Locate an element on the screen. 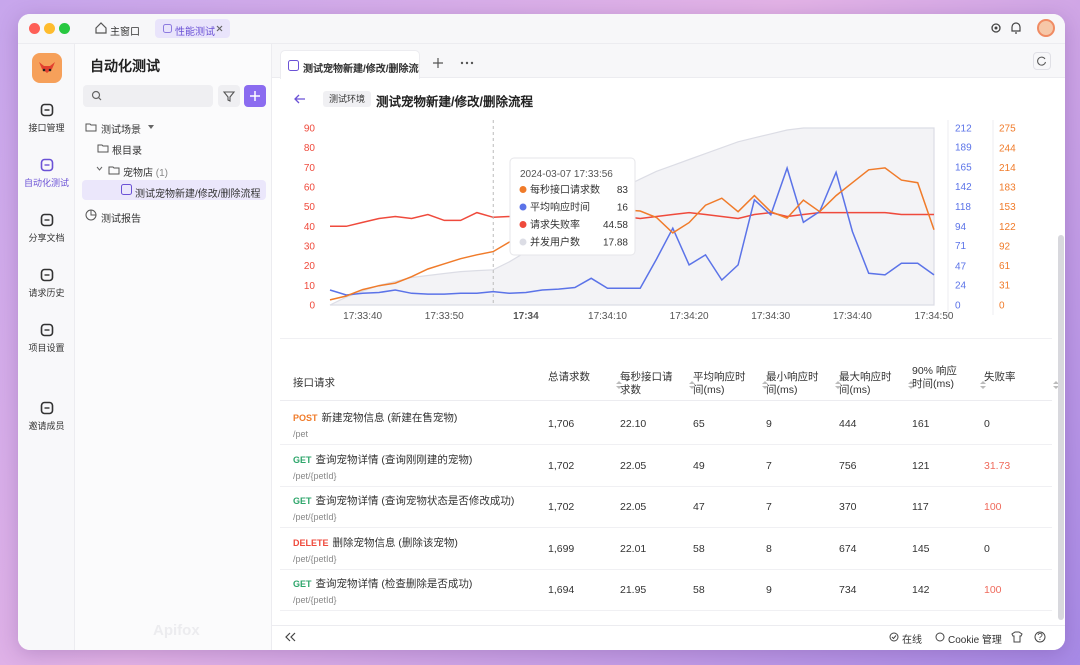  y2-tick-label: 47 is located at coordinates (961, 266).